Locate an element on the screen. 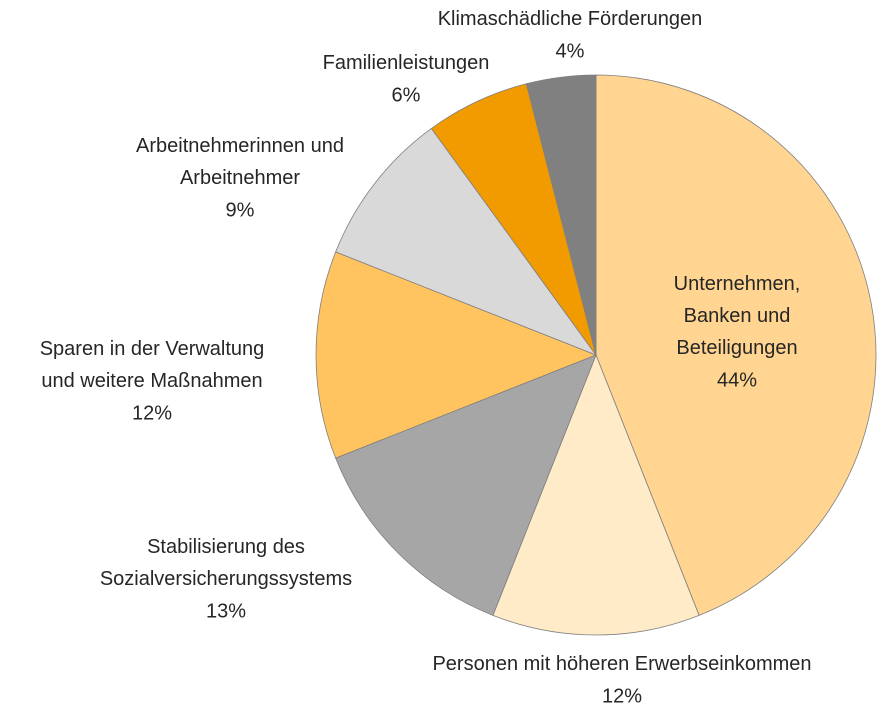  slice-label: Arbeitnehmerinnen und Arbeitnehmer is located at coordinates (240, 162).